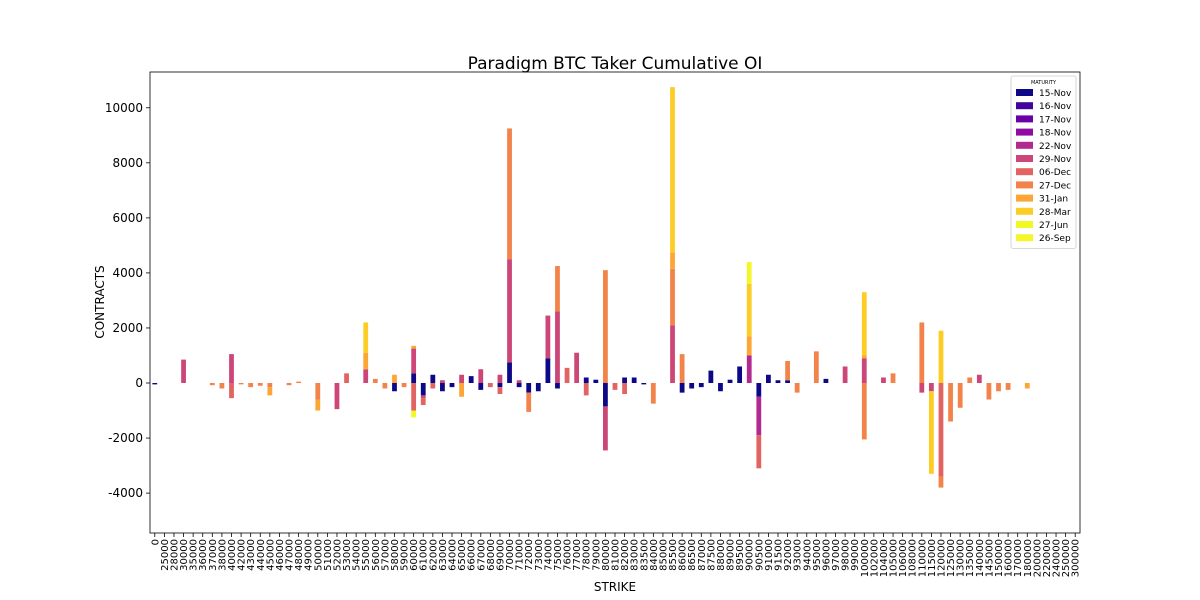 The image size is (1200, 600). What do you see at coordinates (125, 438) in the screenshot?
I see `y-tick-label: -2000` at bounding box center [125, 438].